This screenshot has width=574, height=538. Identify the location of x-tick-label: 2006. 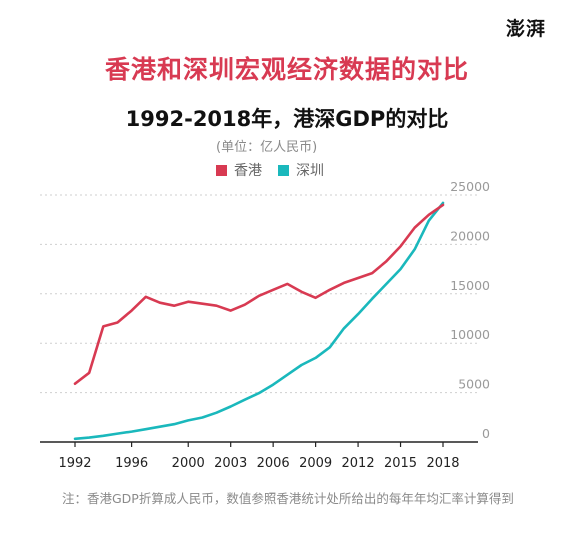
(273, 463).